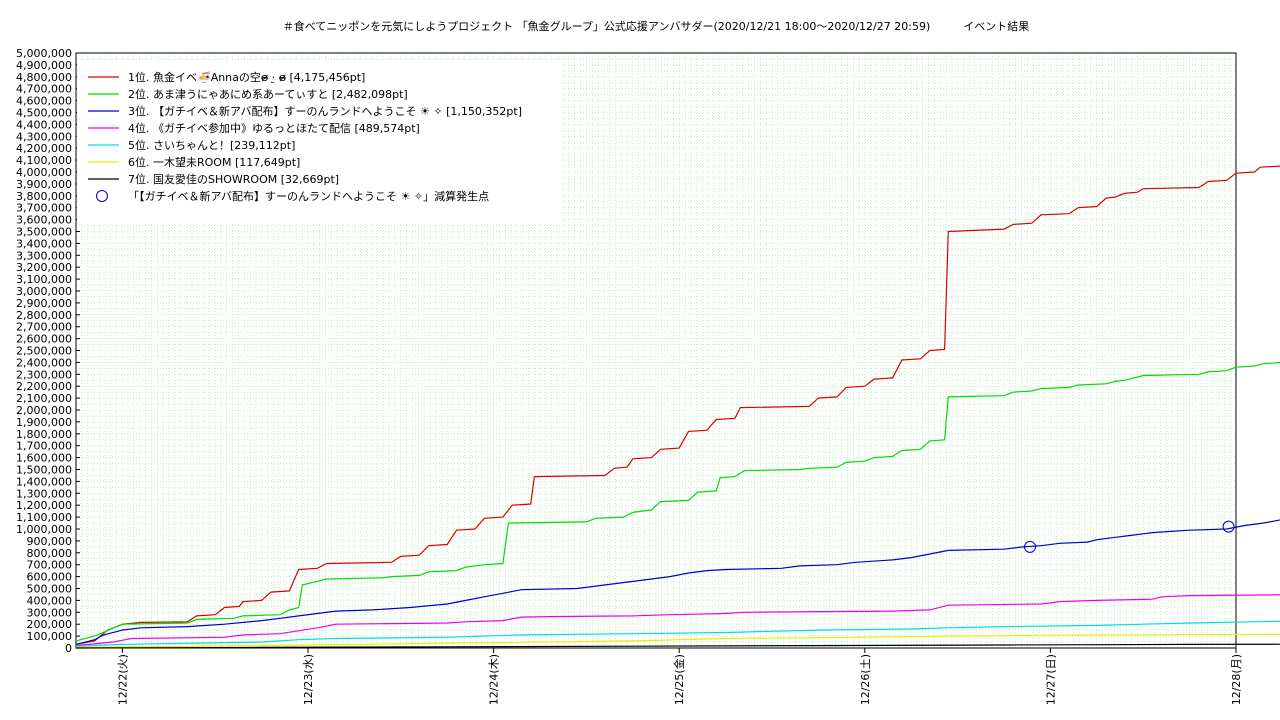 This screenshot has width=1280, height=720. What do you see at coordinates (308, 196) in the screenshot?
I see `legend-label: 「【ガチイベ＆新アバ配布】すーのんランドへようこそ ☀ ✧」減算発生点` at bounding box center [308, 196].